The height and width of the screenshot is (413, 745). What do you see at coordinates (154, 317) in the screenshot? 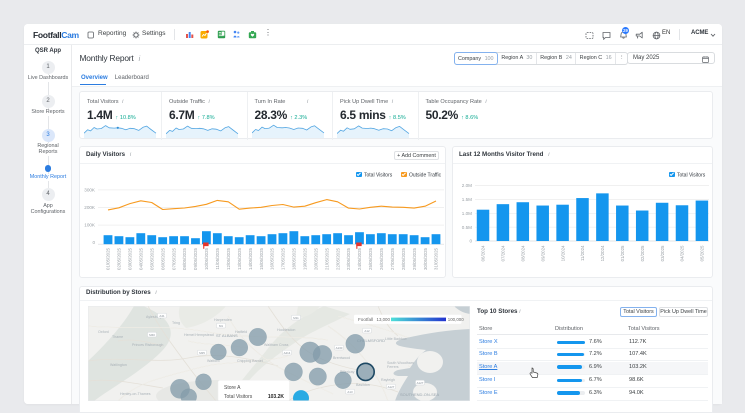
I see `svg-text: Aylesbury` at bounding box center [154, 317].